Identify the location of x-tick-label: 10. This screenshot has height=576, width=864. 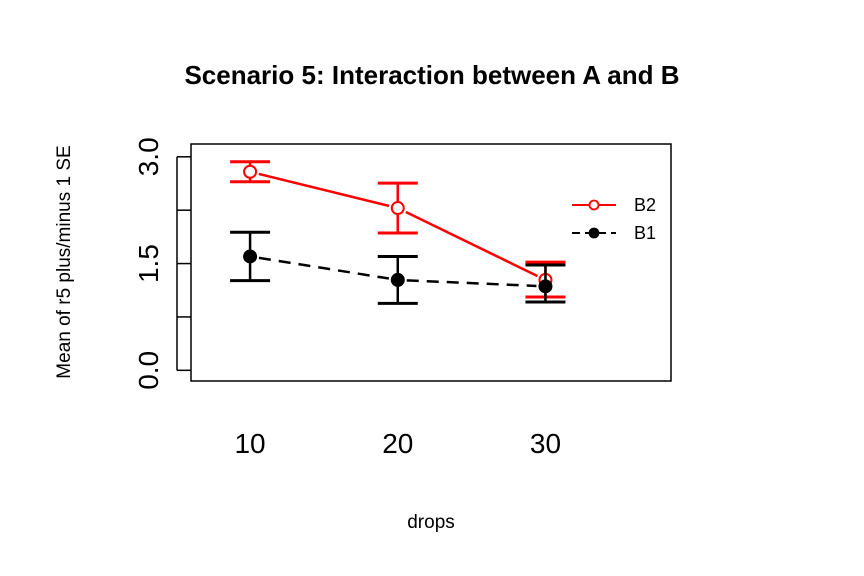
(249, 443).